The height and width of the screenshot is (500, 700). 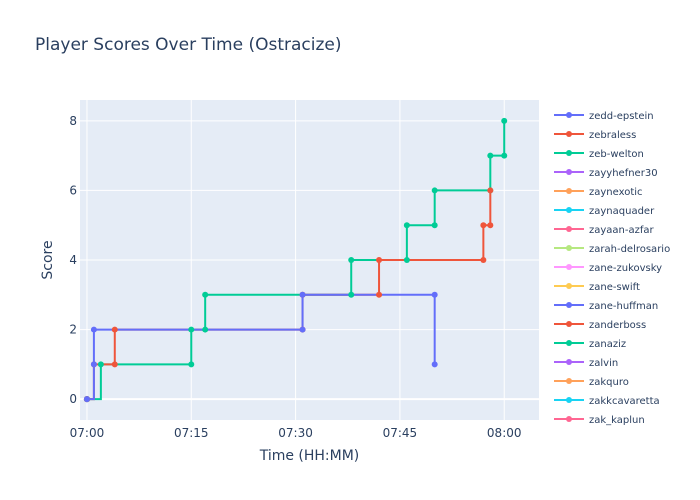 I want to click on legend-item-zarah-delrosario: zarah-delrosario, so click(x=612, y=249).